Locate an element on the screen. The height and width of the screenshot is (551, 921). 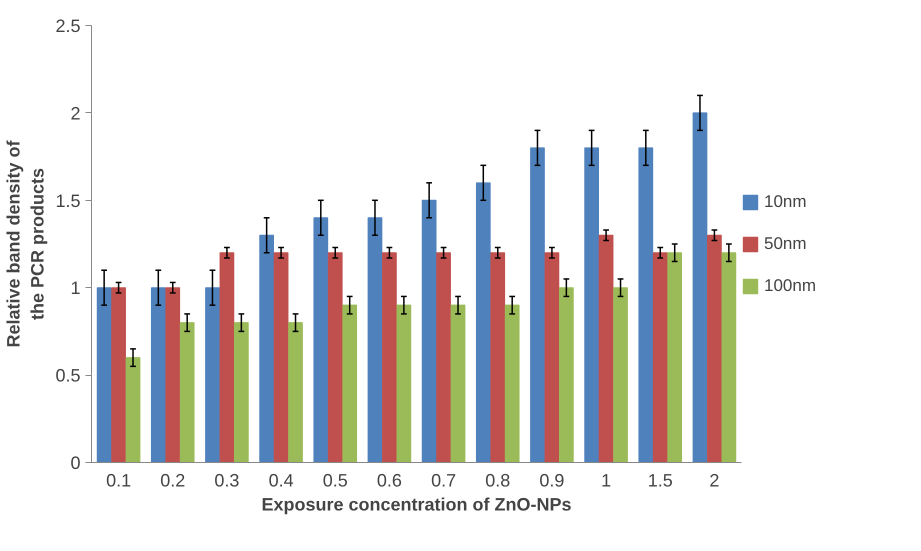
legend-label: 100nm is located at coordinates (790, 286).